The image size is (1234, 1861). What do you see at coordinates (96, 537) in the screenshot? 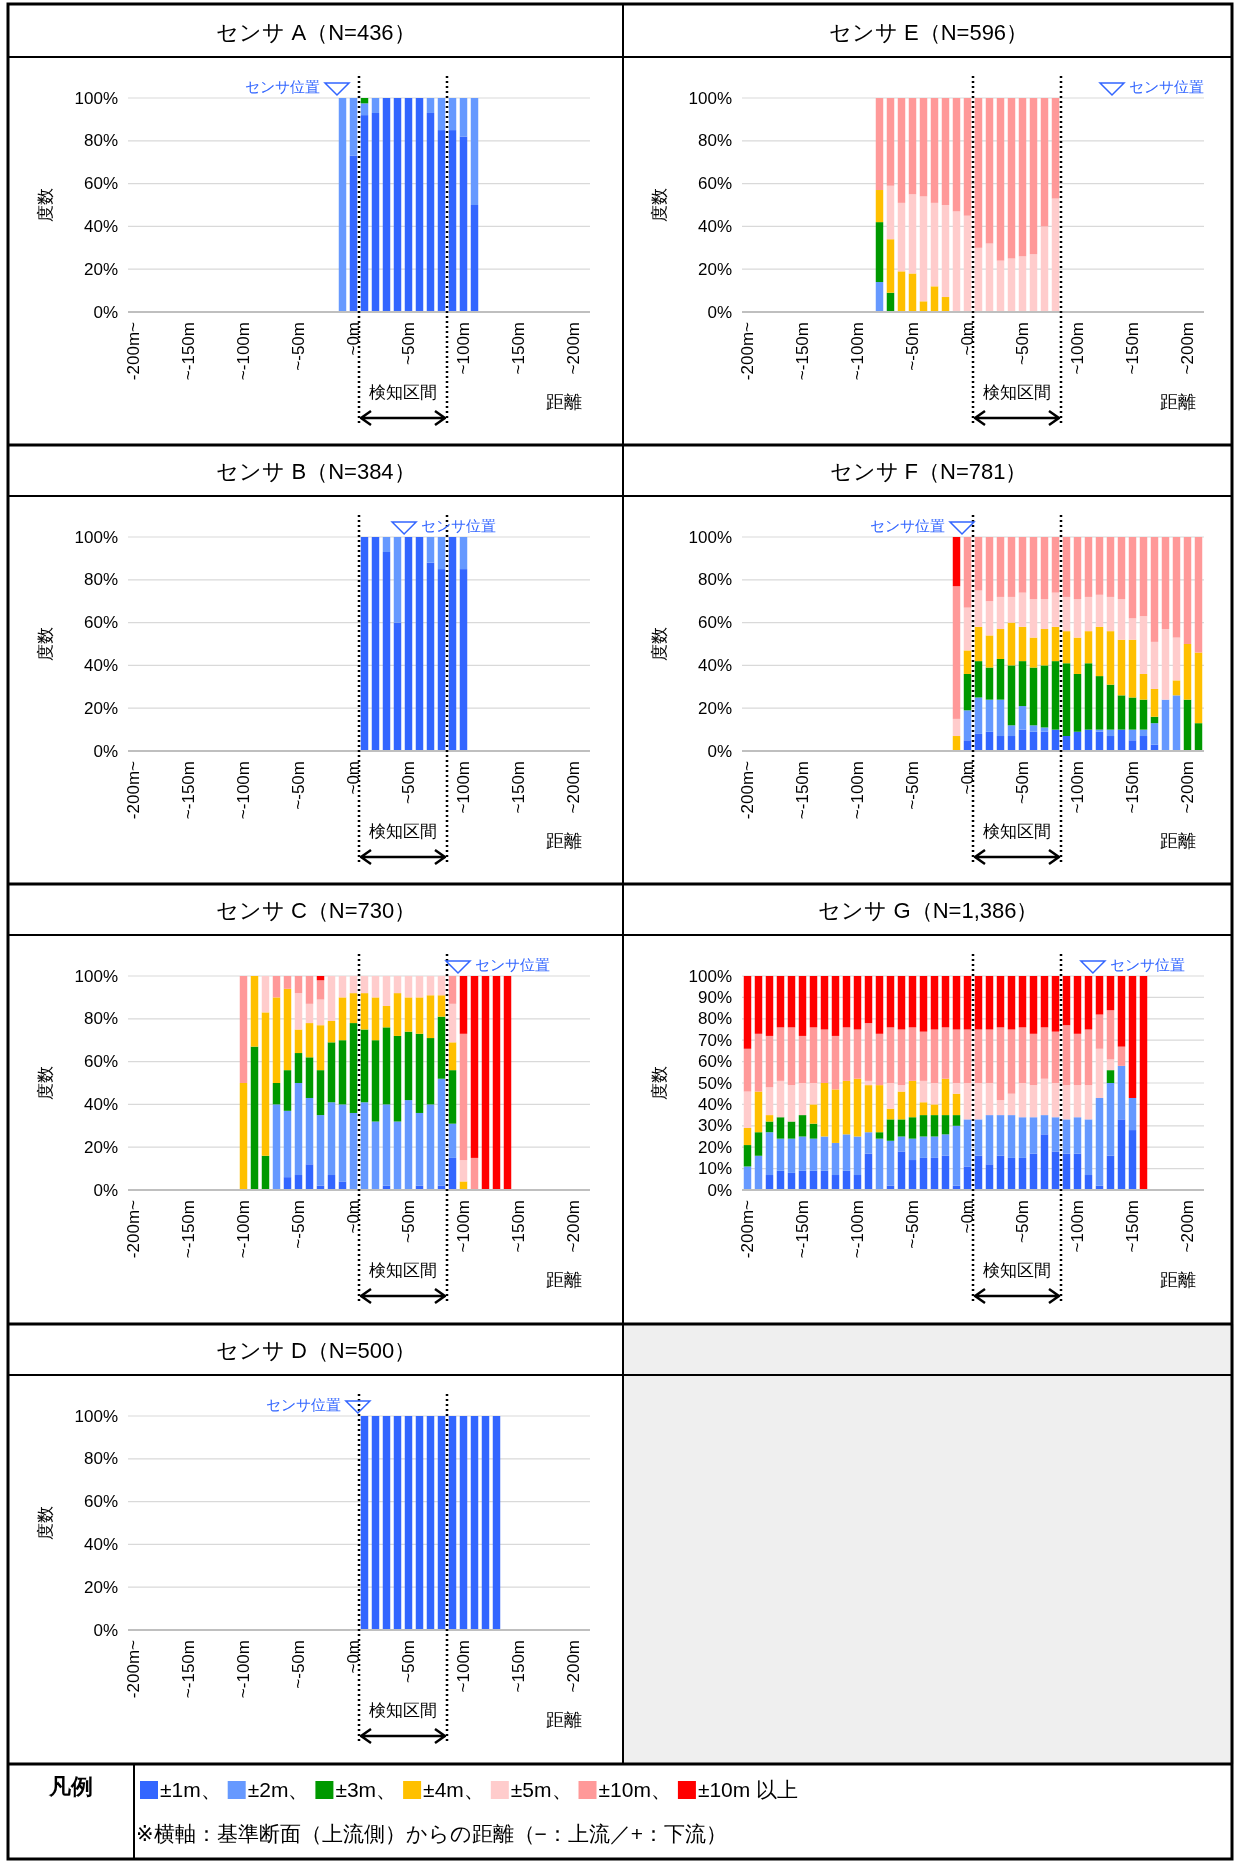
I see `y-tick-label: 100%` at bounding box center [96, 537].